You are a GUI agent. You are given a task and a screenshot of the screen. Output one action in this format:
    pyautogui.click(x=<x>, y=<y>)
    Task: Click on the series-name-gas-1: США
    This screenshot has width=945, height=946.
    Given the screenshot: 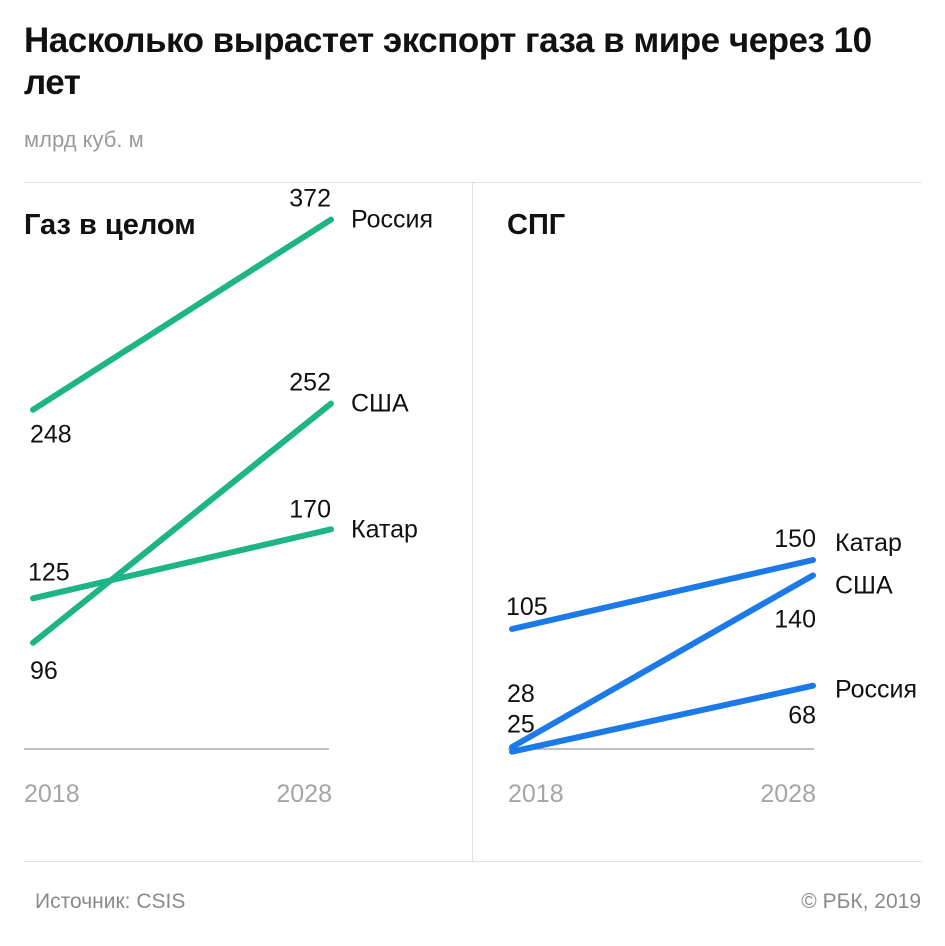 What is the action you would take?
    pyautogui.click(x=380, y=404)
    